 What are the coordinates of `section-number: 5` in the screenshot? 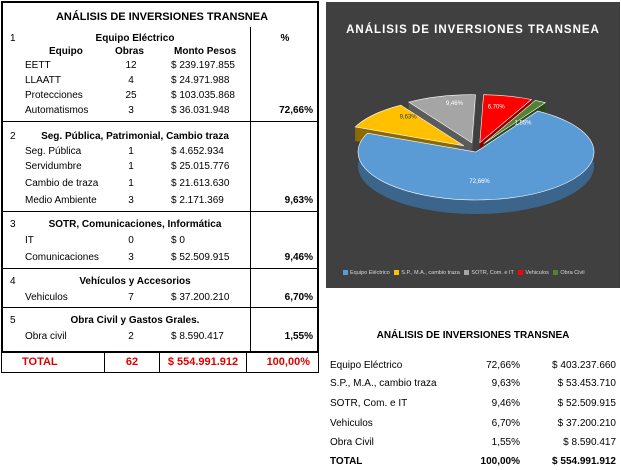 It's located at (13, 320).